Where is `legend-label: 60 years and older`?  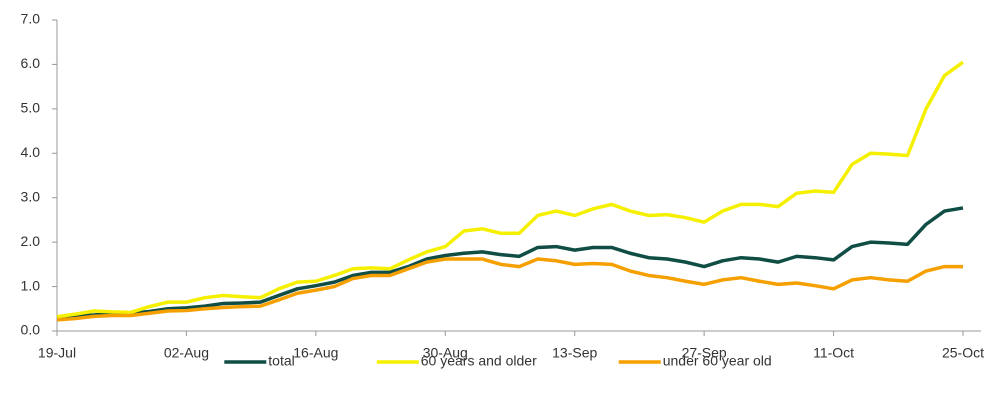 legend-label: 60 years and older is located at coordinates (479, 361).